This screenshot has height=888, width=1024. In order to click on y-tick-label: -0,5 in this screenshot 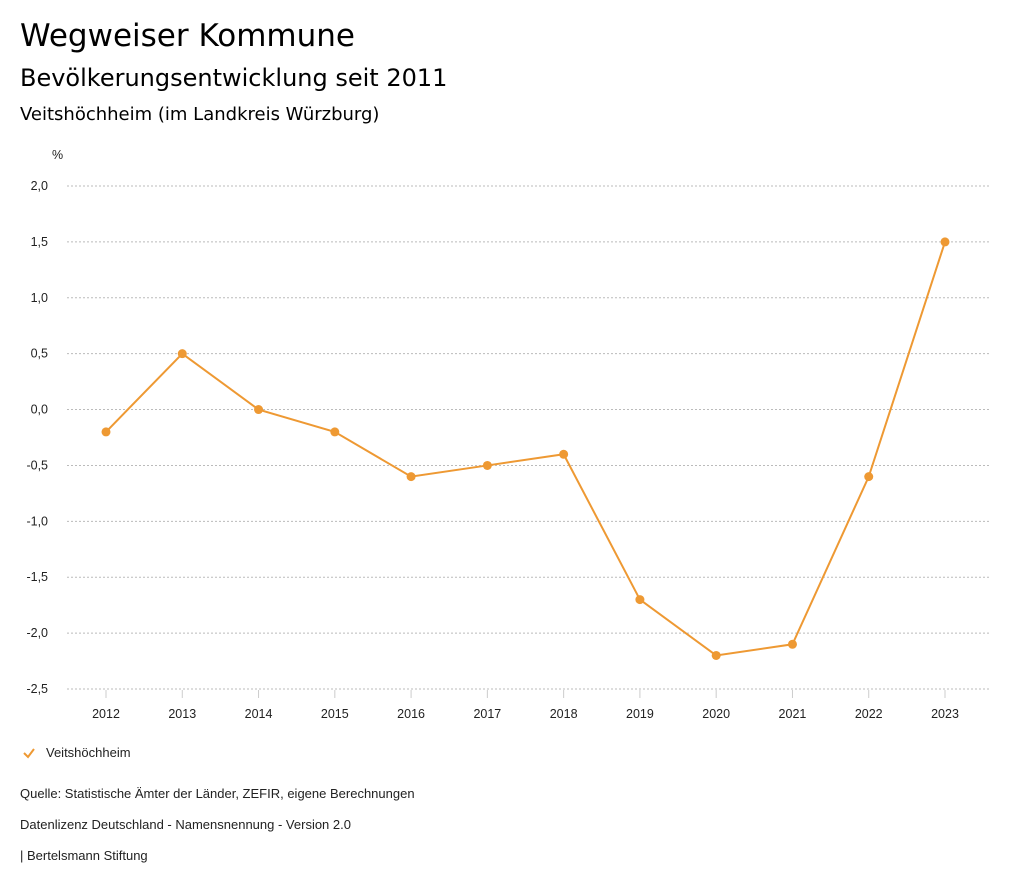, I will do `click(37, 465)`.